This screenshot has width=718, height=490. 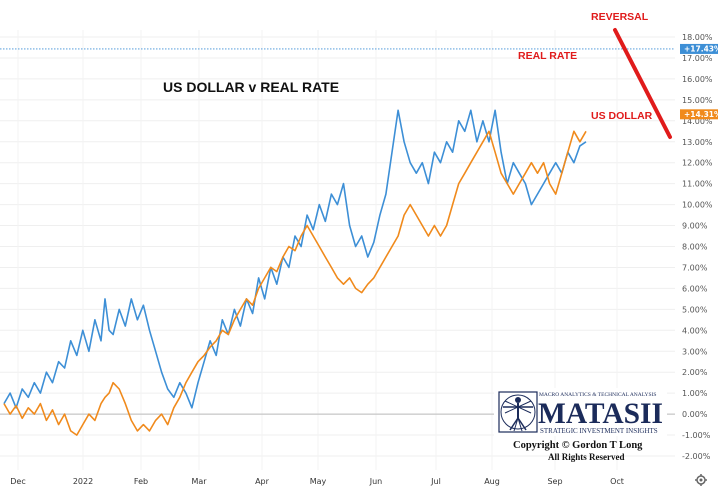 I want to click on us-dollar-value-label: +14.31%, so click(x=701, y=114).